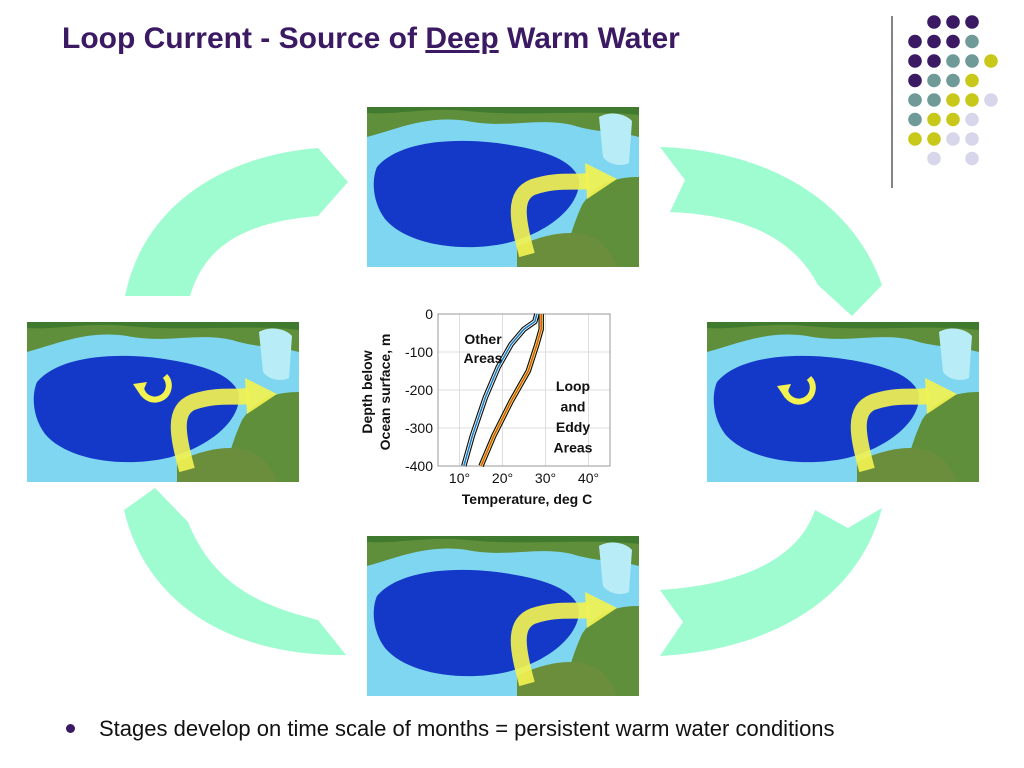 The image size is (1024, 768). I want to click on x-tick-label: 40°, so click(588, 478).